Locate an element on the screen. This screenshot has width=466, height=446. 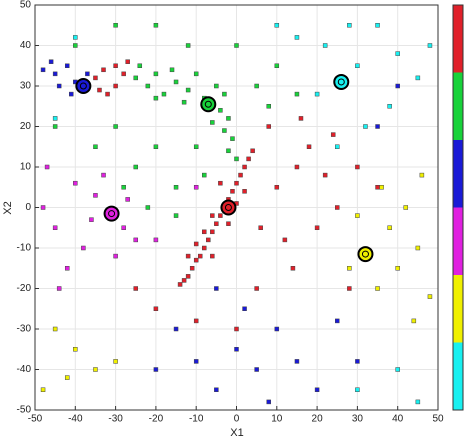
y-tick-label: 20 is located at coordinates (26, 126).